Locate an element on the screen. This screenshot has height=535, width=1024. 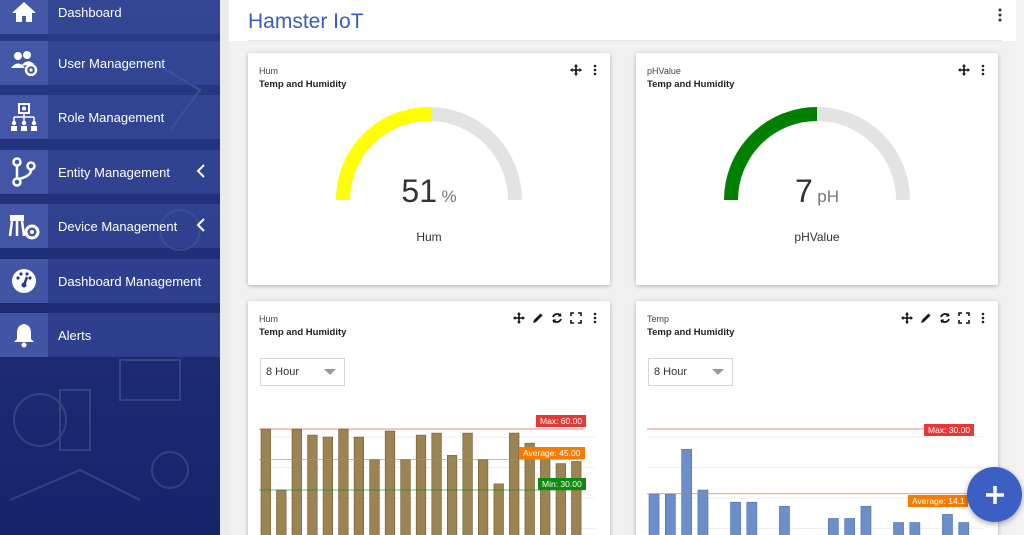
sidebar-item-dashboard-management: Dashboard Management is located at coordinates (110, 281).